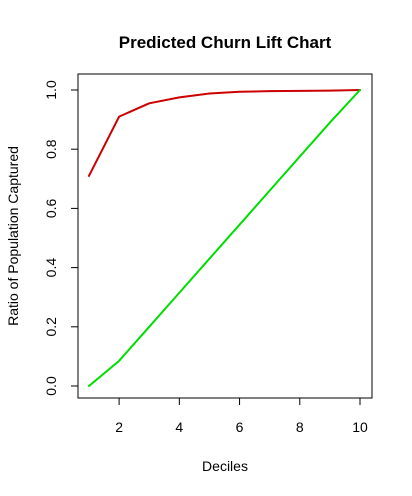 The image size is (412, 496). Describe the element at coordinates (300, 427) in the screenshot. I see `x-tick-label-8: 8` at that location.